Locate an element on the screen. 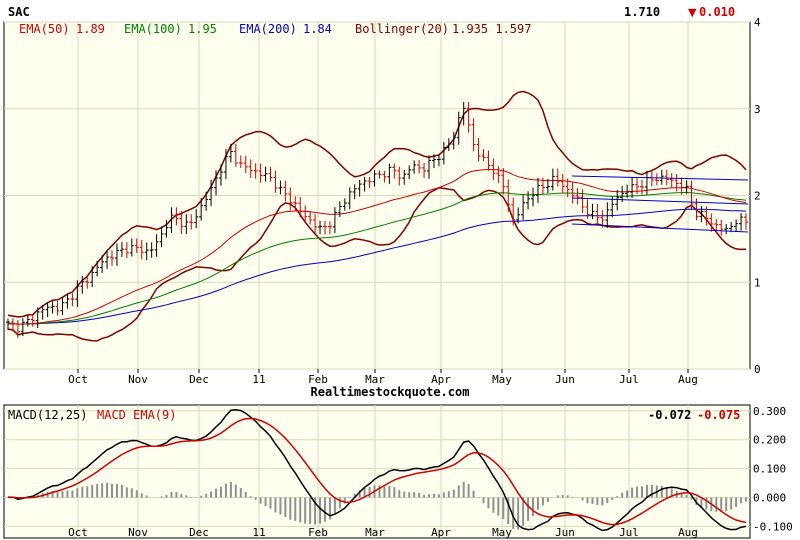  macd-y-tick-label: 0.000 is located at coordinates (769, 498).